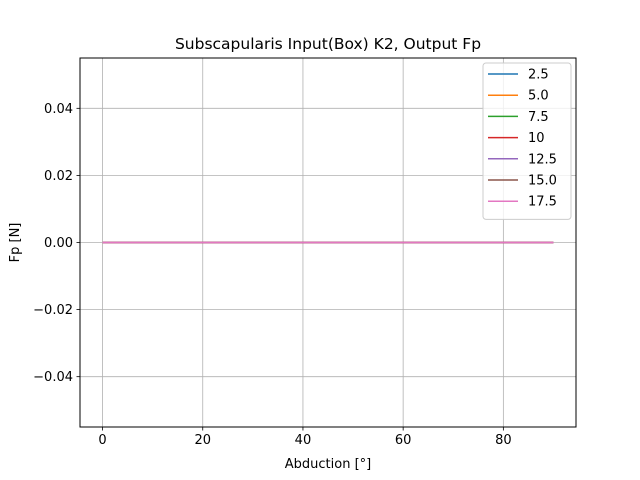 This screenshot has width=640, height=480. Describe the element at coordinates (542, 159) in the screenshot. I see `legend-label: 12.5` at that location.